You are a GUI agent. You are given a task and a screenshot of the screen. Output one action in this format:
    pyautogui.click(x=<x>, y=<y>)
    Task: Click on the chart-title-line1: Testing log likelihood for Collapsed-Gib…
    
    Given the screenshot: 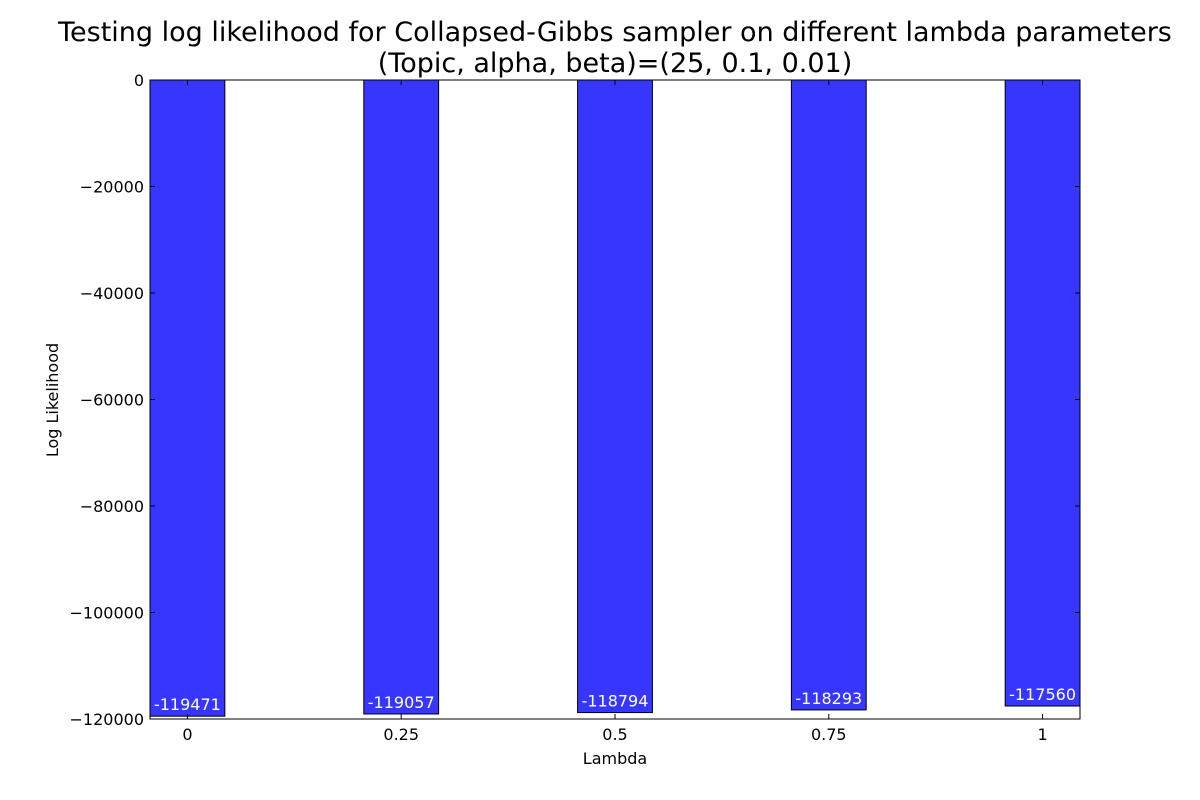 What is the action you would take?
    pyautogui.click(x=614, y=32)
    